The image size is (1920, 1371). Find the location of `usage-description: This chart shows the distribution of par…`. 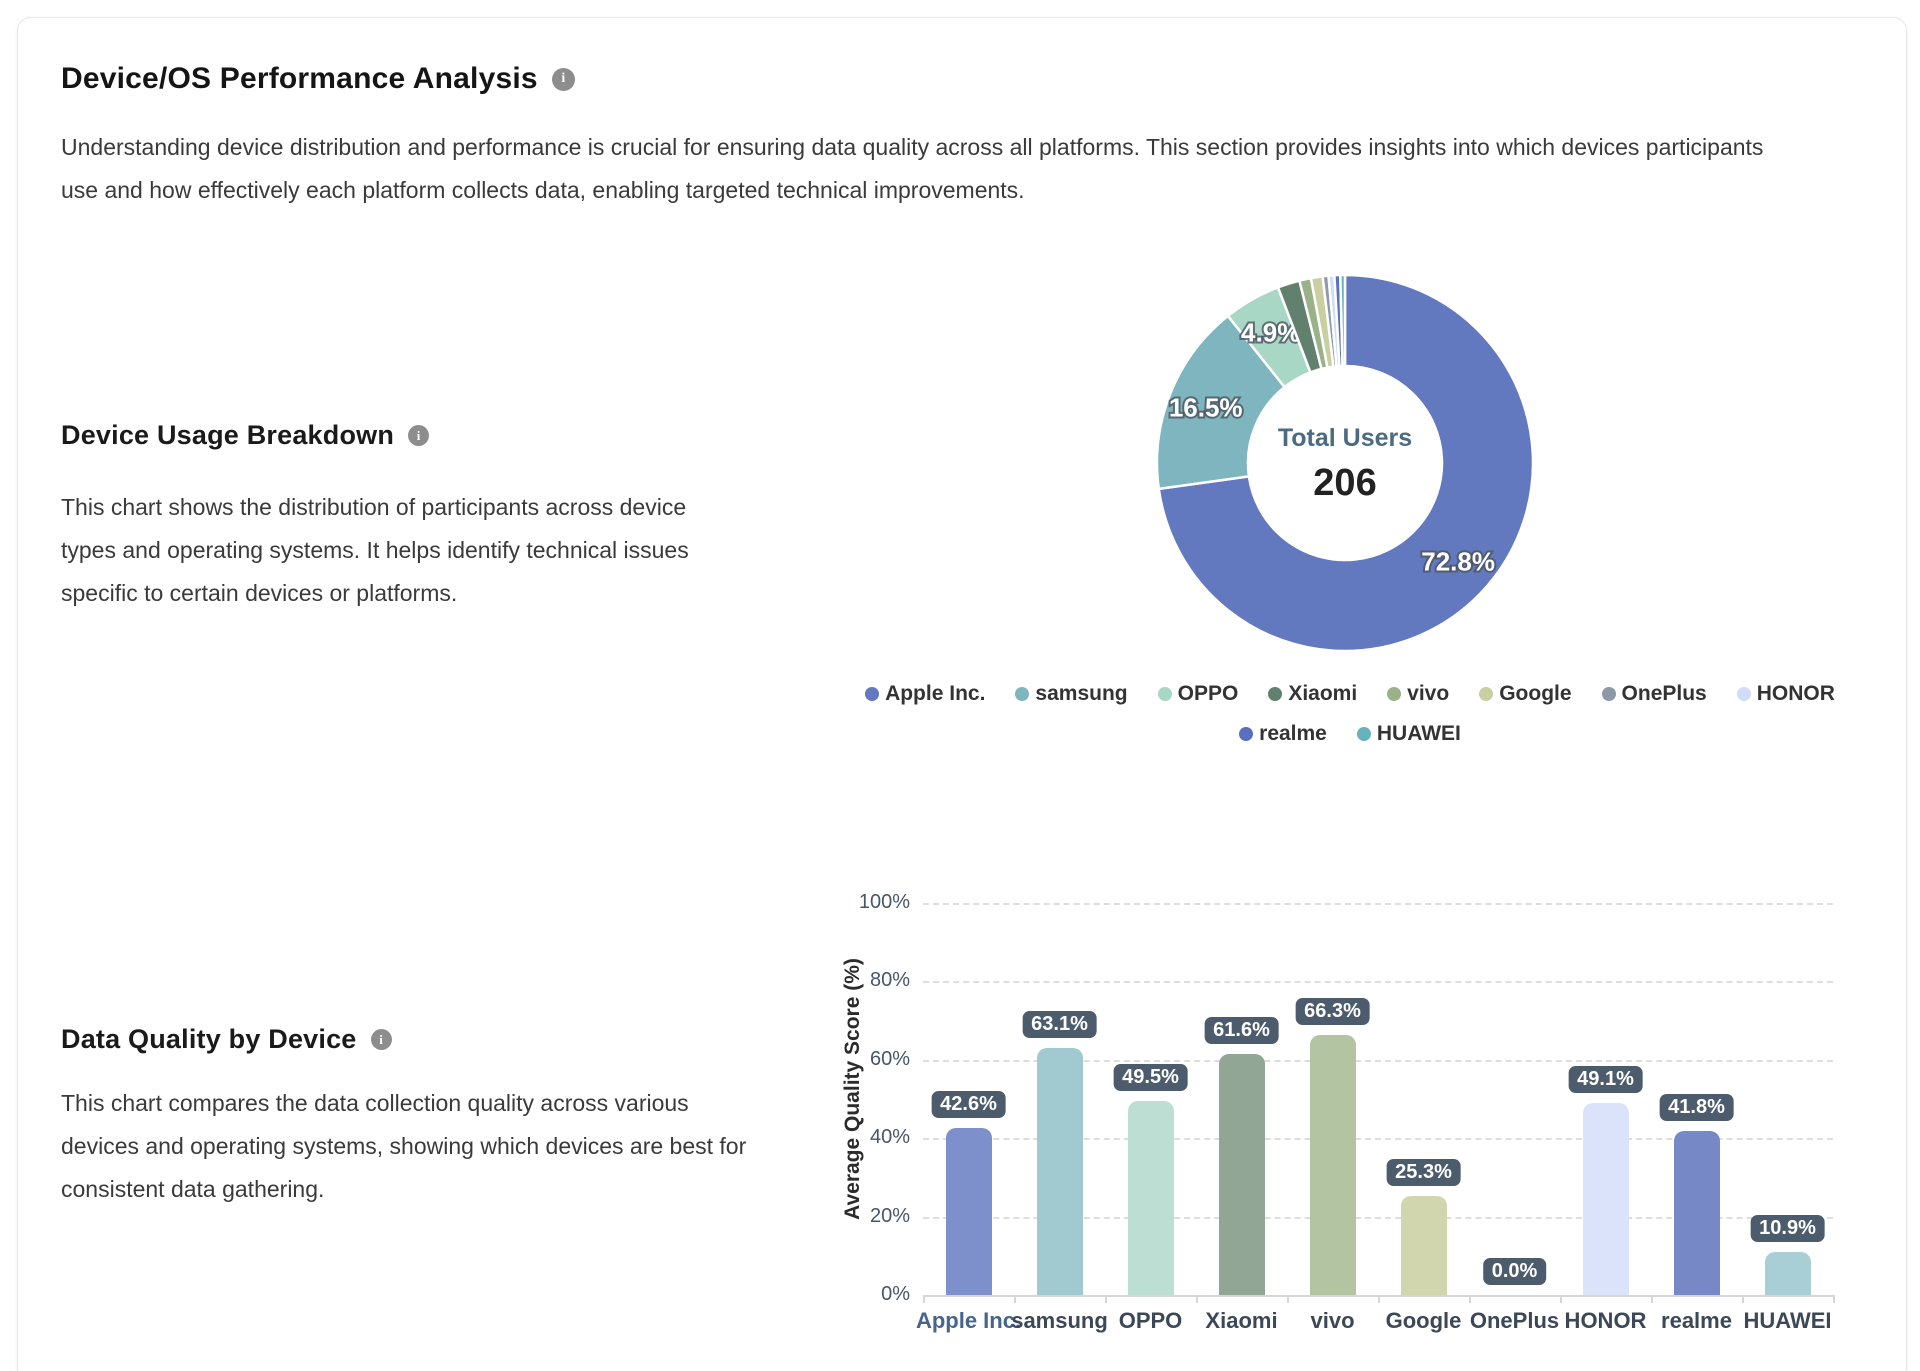

usage-description: This chart shows the distribution of par… is located at coordinates (375, 550).